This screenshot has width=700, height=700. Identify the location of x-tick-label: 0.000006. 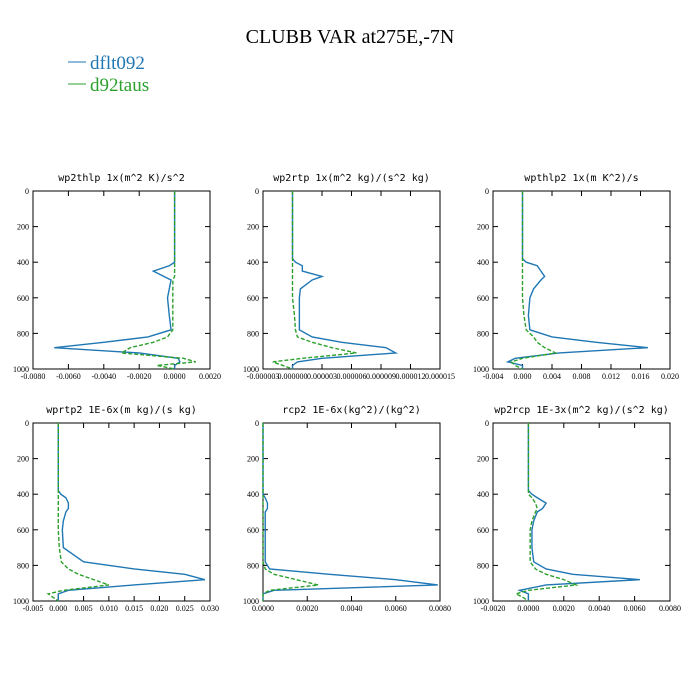
(352, 376).